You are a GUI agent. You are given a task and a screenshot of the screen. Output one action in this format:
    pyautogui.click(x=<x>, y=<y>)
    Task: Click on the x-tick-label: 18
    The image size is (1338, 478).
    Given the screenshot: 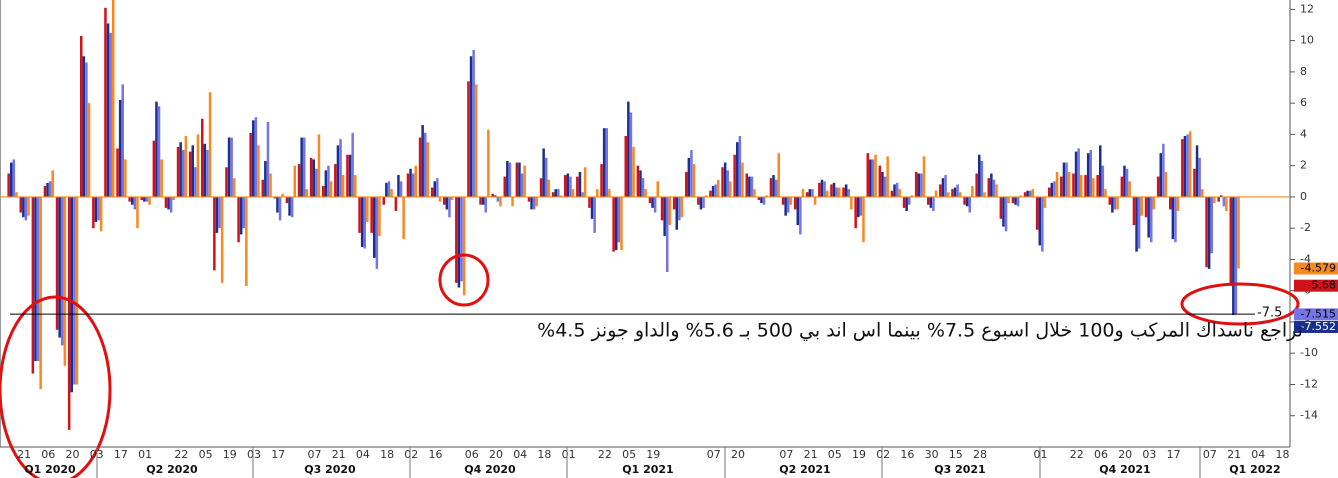 What is the action you would take?
    pyautogui.click(x=387, y=454)
    